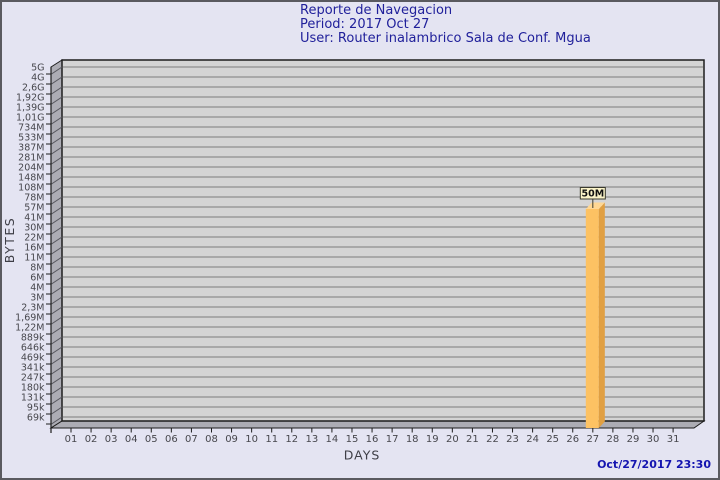  I want to click on y-tick-label: 4G, so click(37, 78).